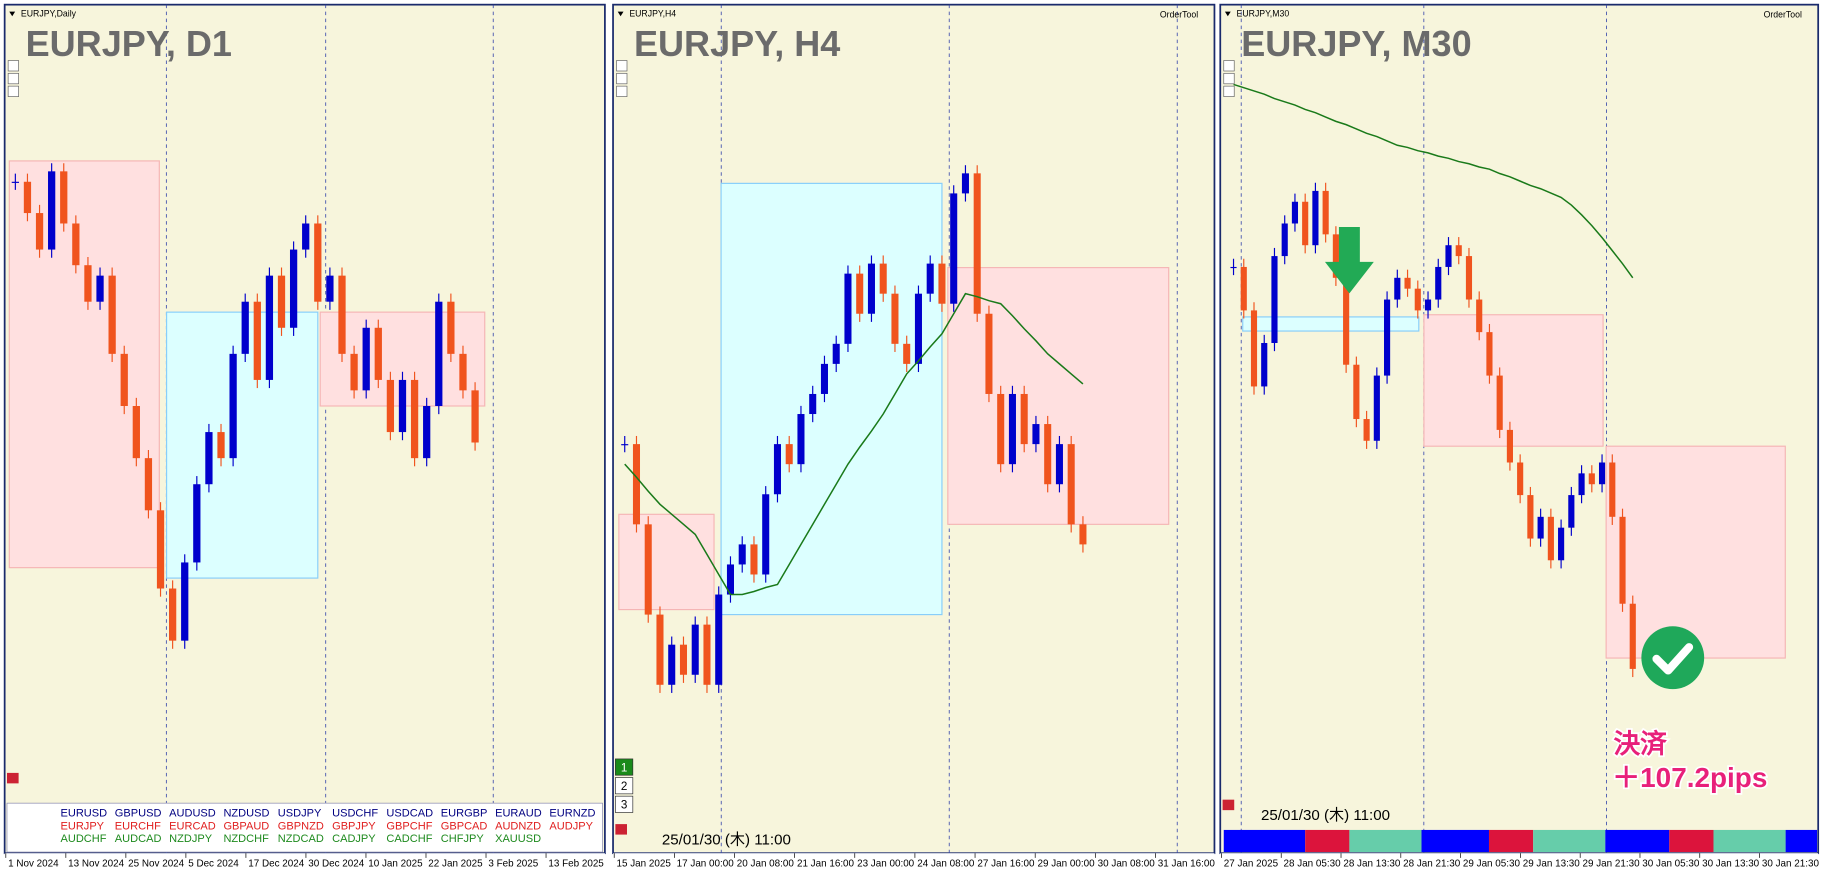 The width and height of the screenshot is (1824, 873). What do you see at coordinates (82, 826) in the screenshot?
I see `symbol-button: EURJPY` at bounding box center [82, 826].